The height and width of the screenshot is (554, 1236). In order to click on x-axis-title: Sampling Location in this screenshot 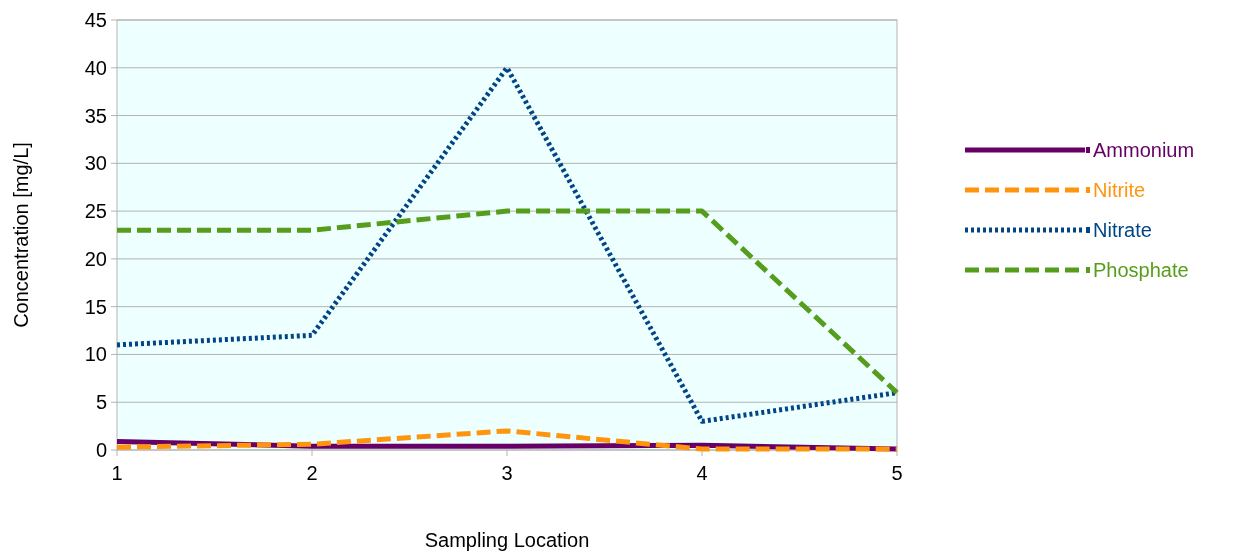, I will do `click(507, 540)`.